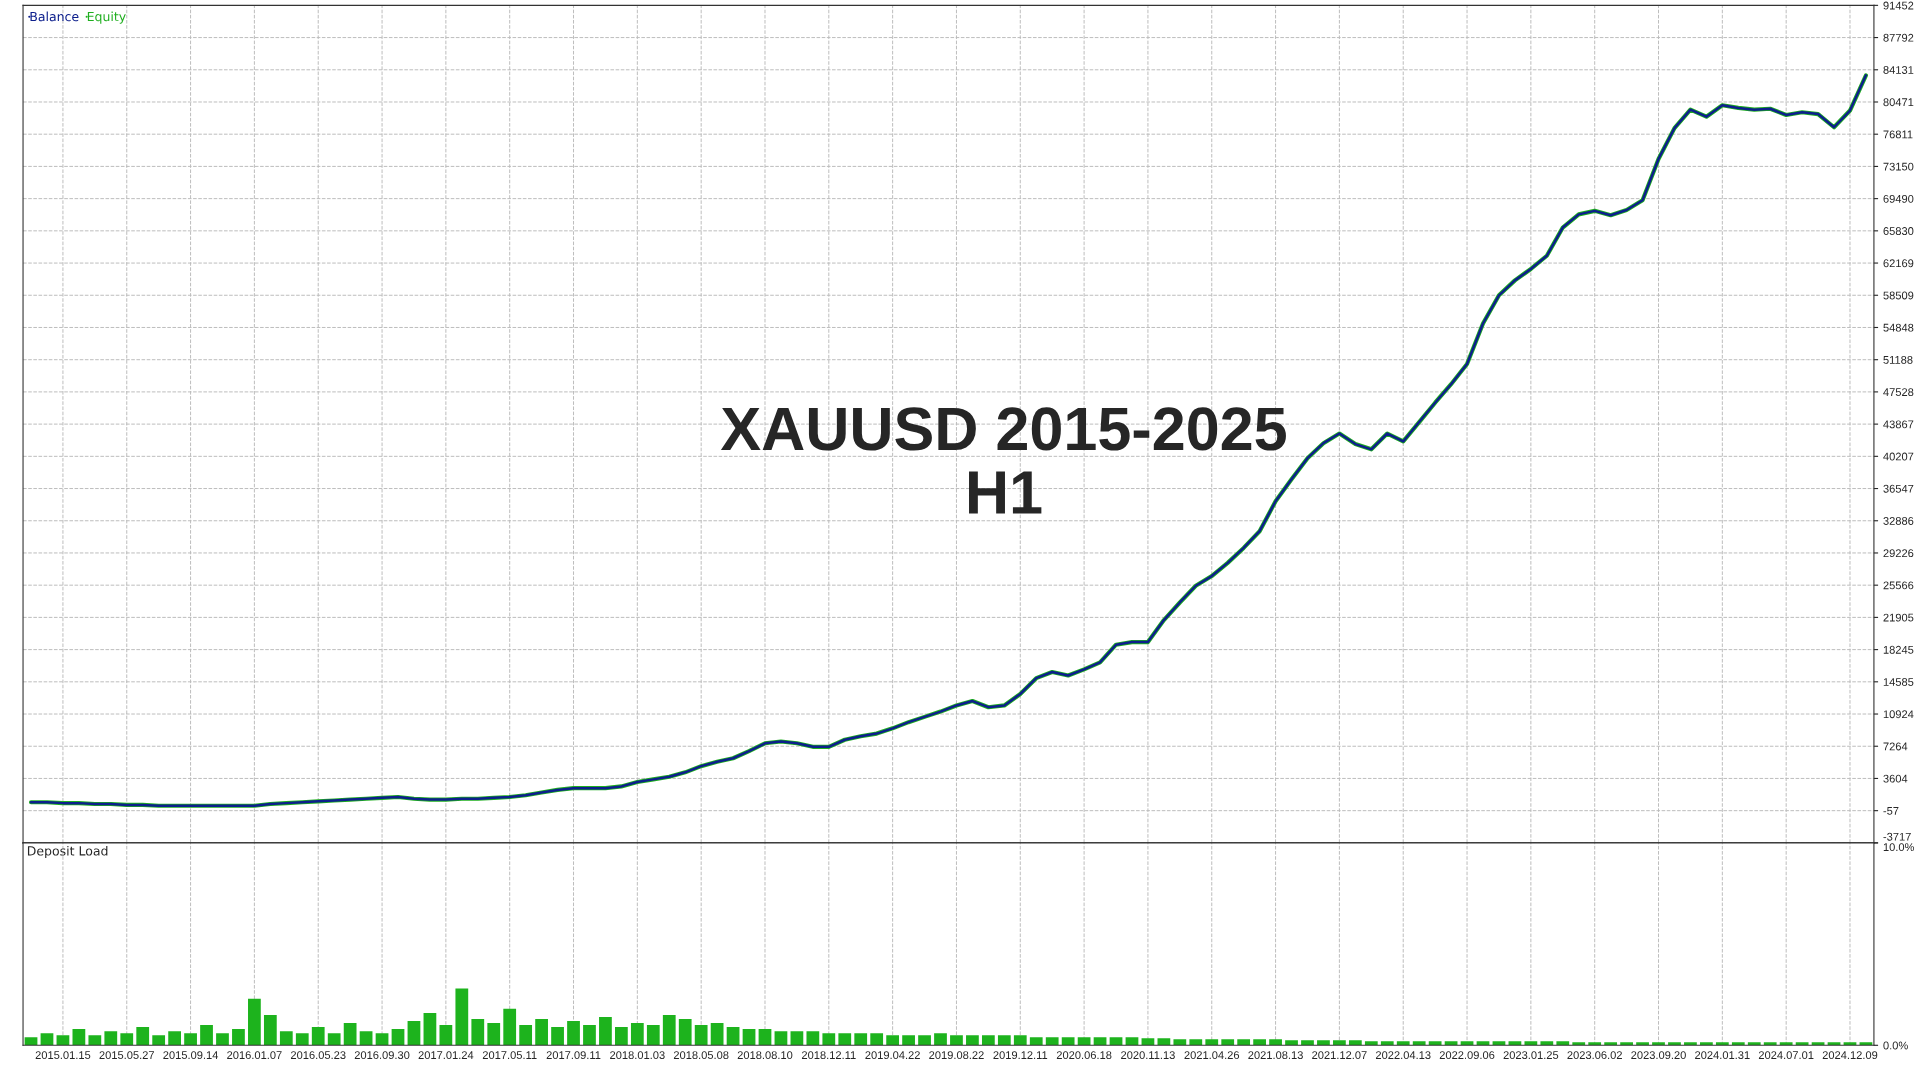 Image resolution: width=1920 pixels, height=1071 pixels. What do you see at coordinates (828, 1055) in the screenshot?
I see `x-tick-label: 2018.12.11` at bounding box center [828, 1055].